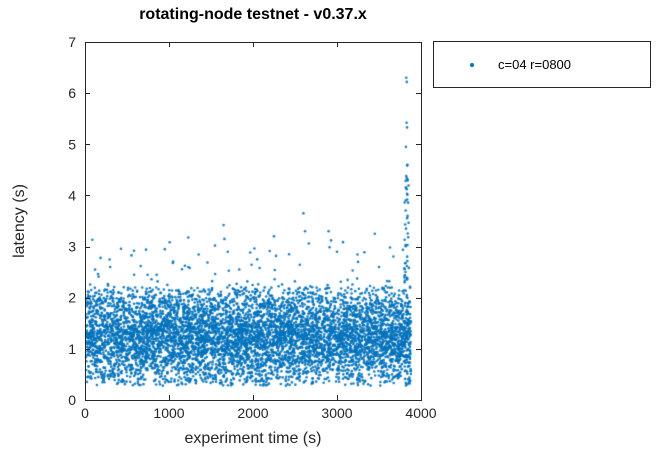  I want to click on y-axis-label: latency (s), so click(19, 221).